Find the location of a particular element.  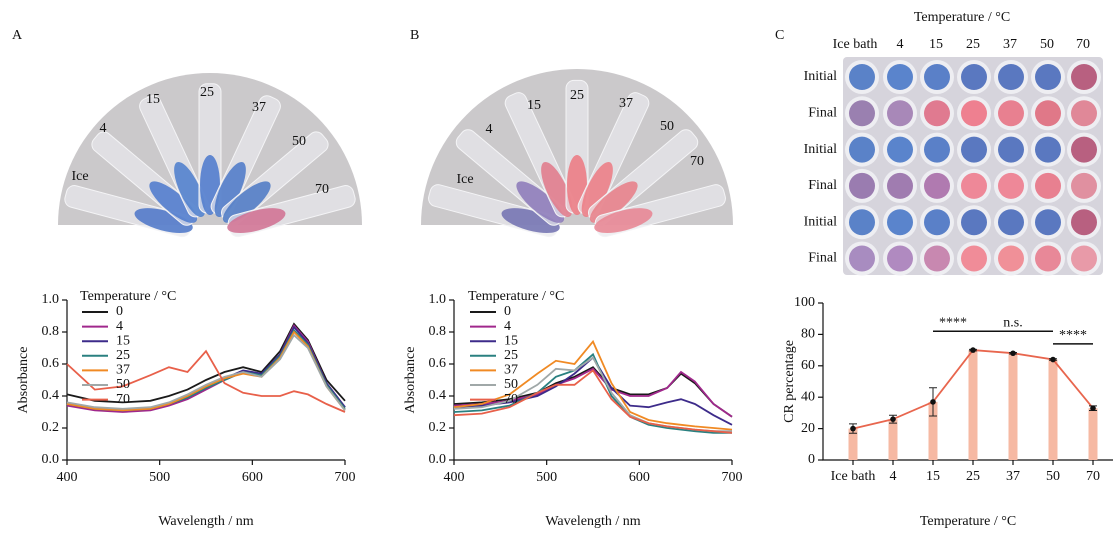

x-tick-label: Ice bath is located at coordinates (853, 476).